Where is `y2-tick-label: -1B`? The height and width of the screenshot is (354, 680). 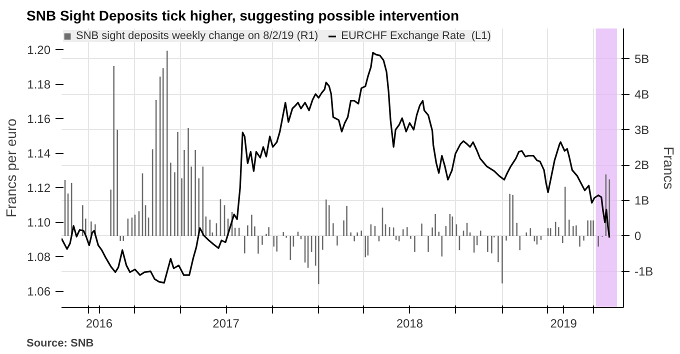
y2-tick-label: -1B is located at coordinates (644, 271).